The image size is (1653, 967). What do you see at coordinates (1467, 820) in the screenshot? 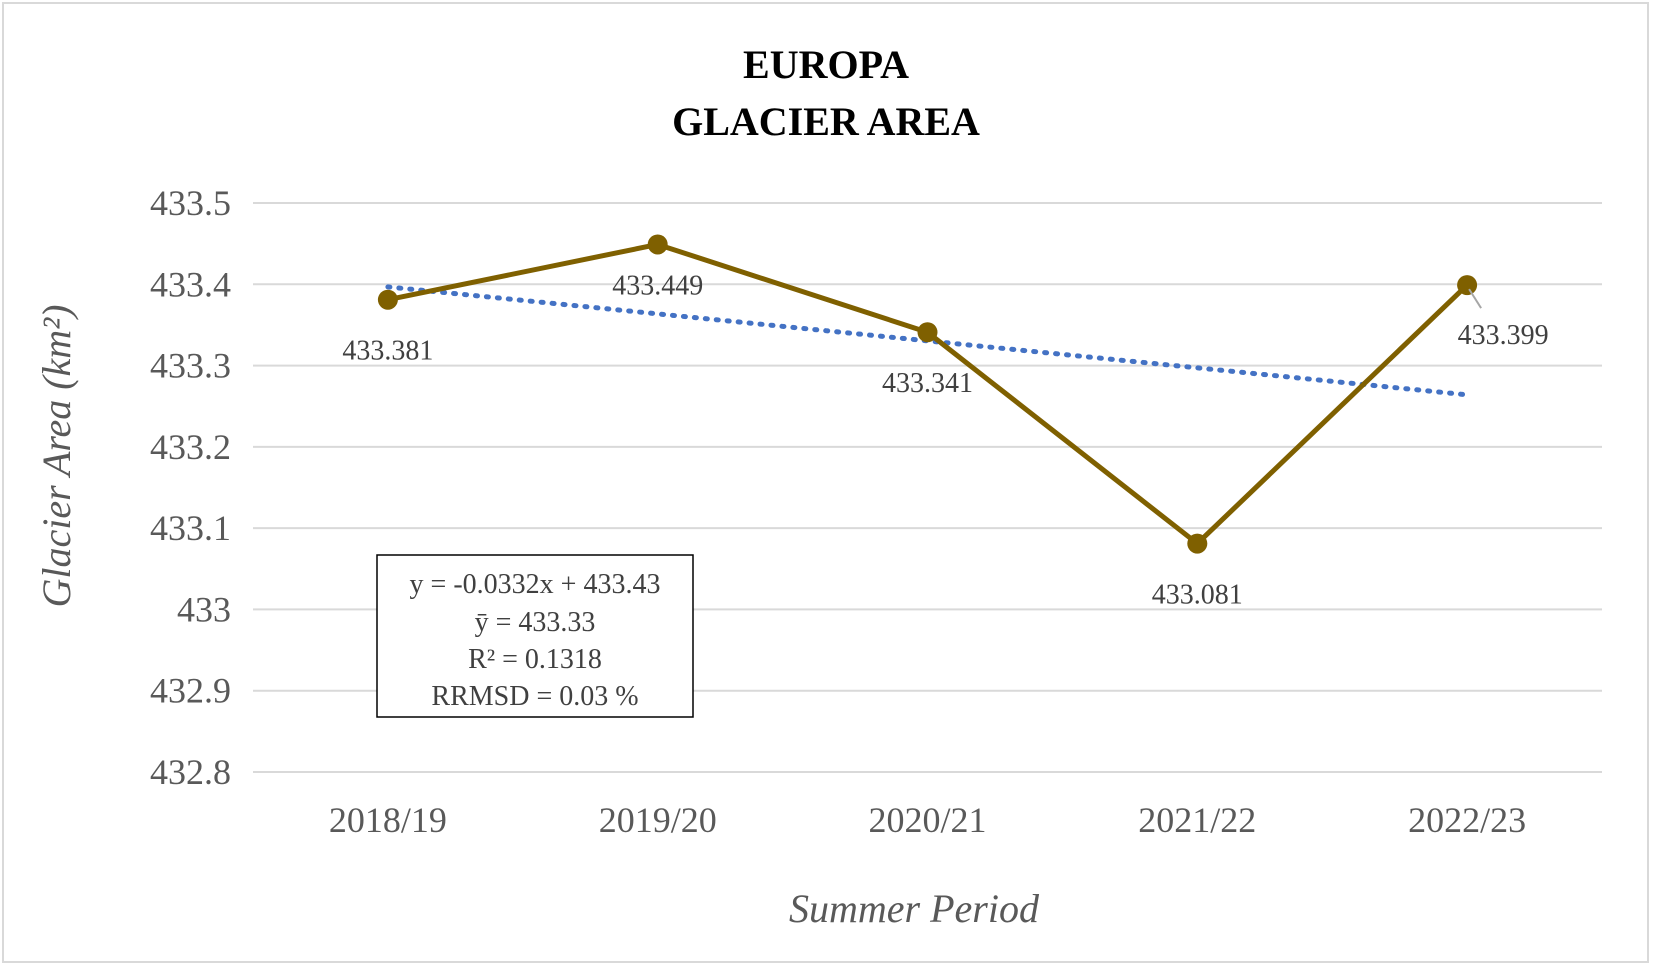
I see `x-tick-label: 2022/23` at bounding box center [1467, 820].